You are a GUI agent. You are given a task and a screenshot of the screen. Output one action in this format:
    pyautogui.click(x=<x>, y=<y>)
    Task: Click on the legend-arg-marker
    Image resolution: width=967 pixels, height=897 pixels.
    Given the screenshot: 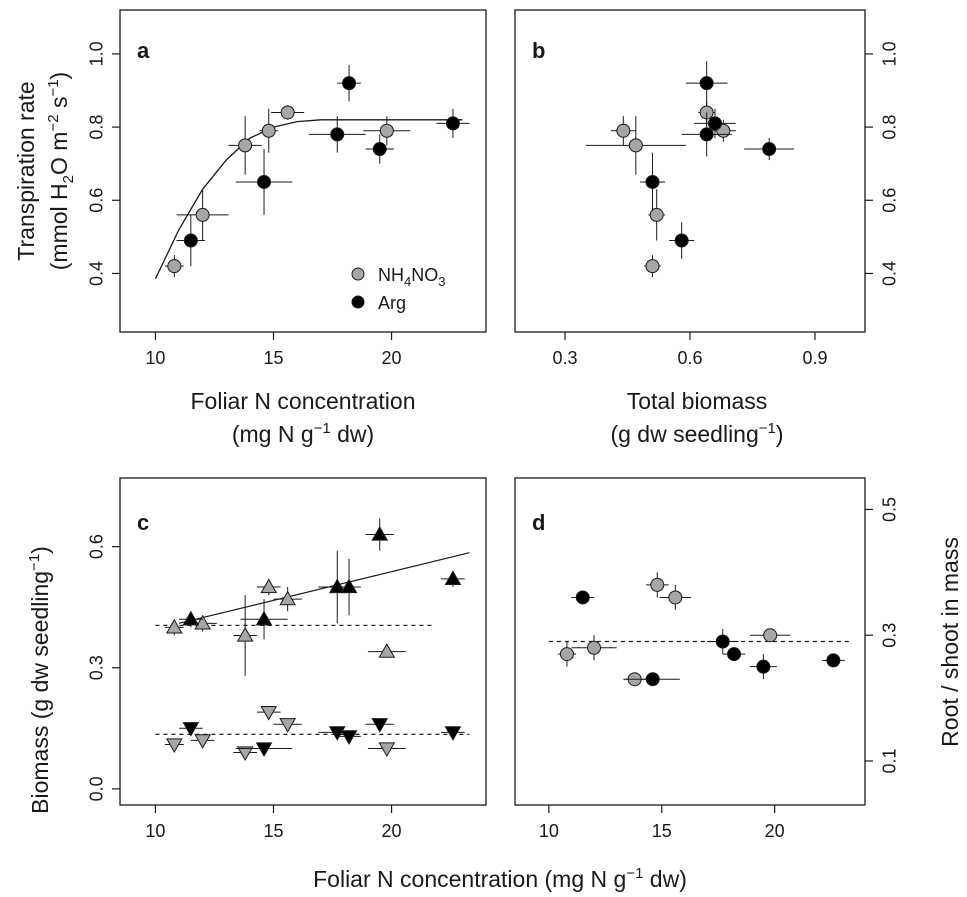 What is the action you would take?
    pyautogui.click(x=358, y=302)
    